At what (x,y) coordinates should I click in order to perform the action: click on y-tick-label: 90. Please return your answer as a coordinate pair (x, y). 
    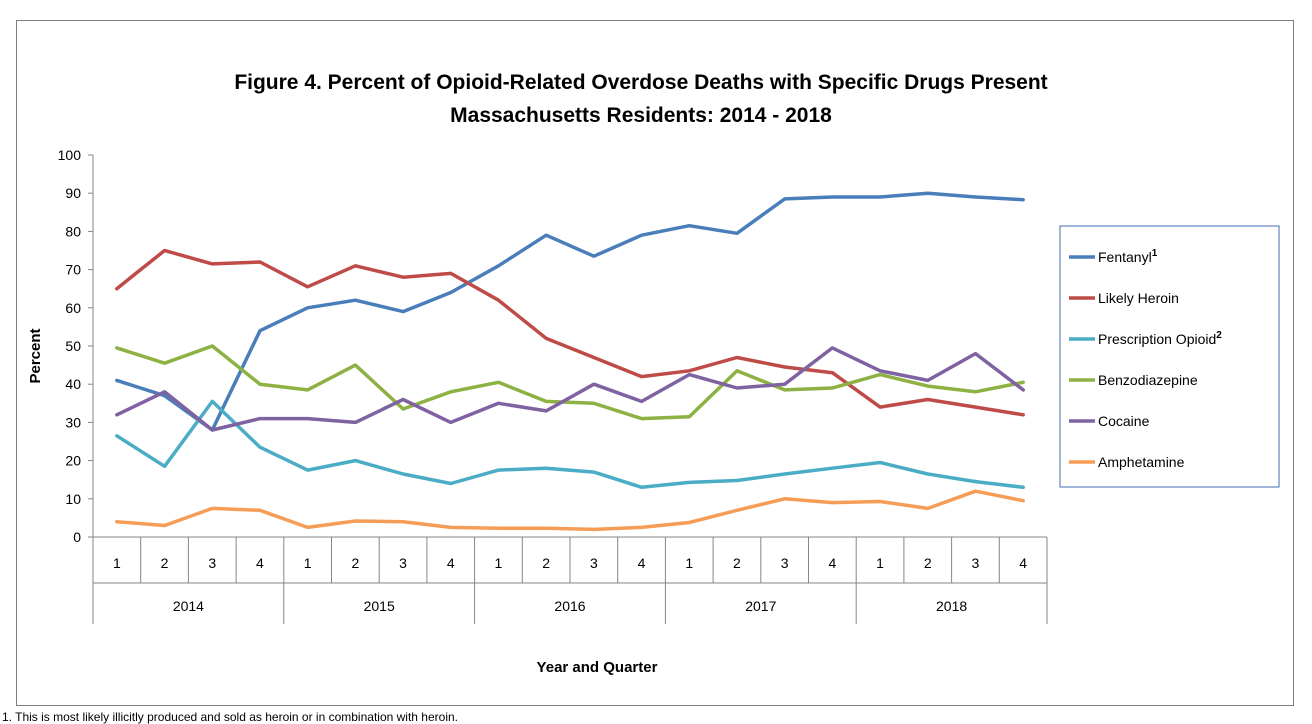
    Looking at the image, I should click on (73, 193).